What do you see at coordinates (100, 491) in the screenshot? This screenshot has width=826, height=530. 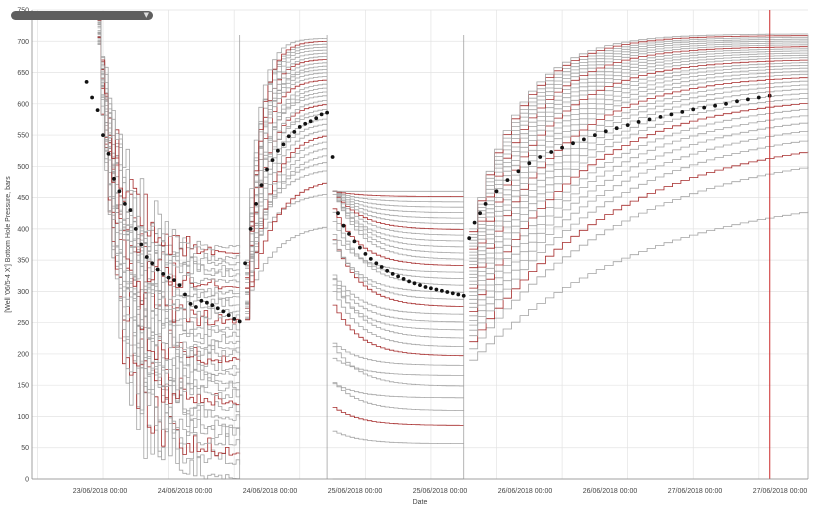 I see `x-tick-label: 23/06/2018 00:00` at bounding box center [100, 491].